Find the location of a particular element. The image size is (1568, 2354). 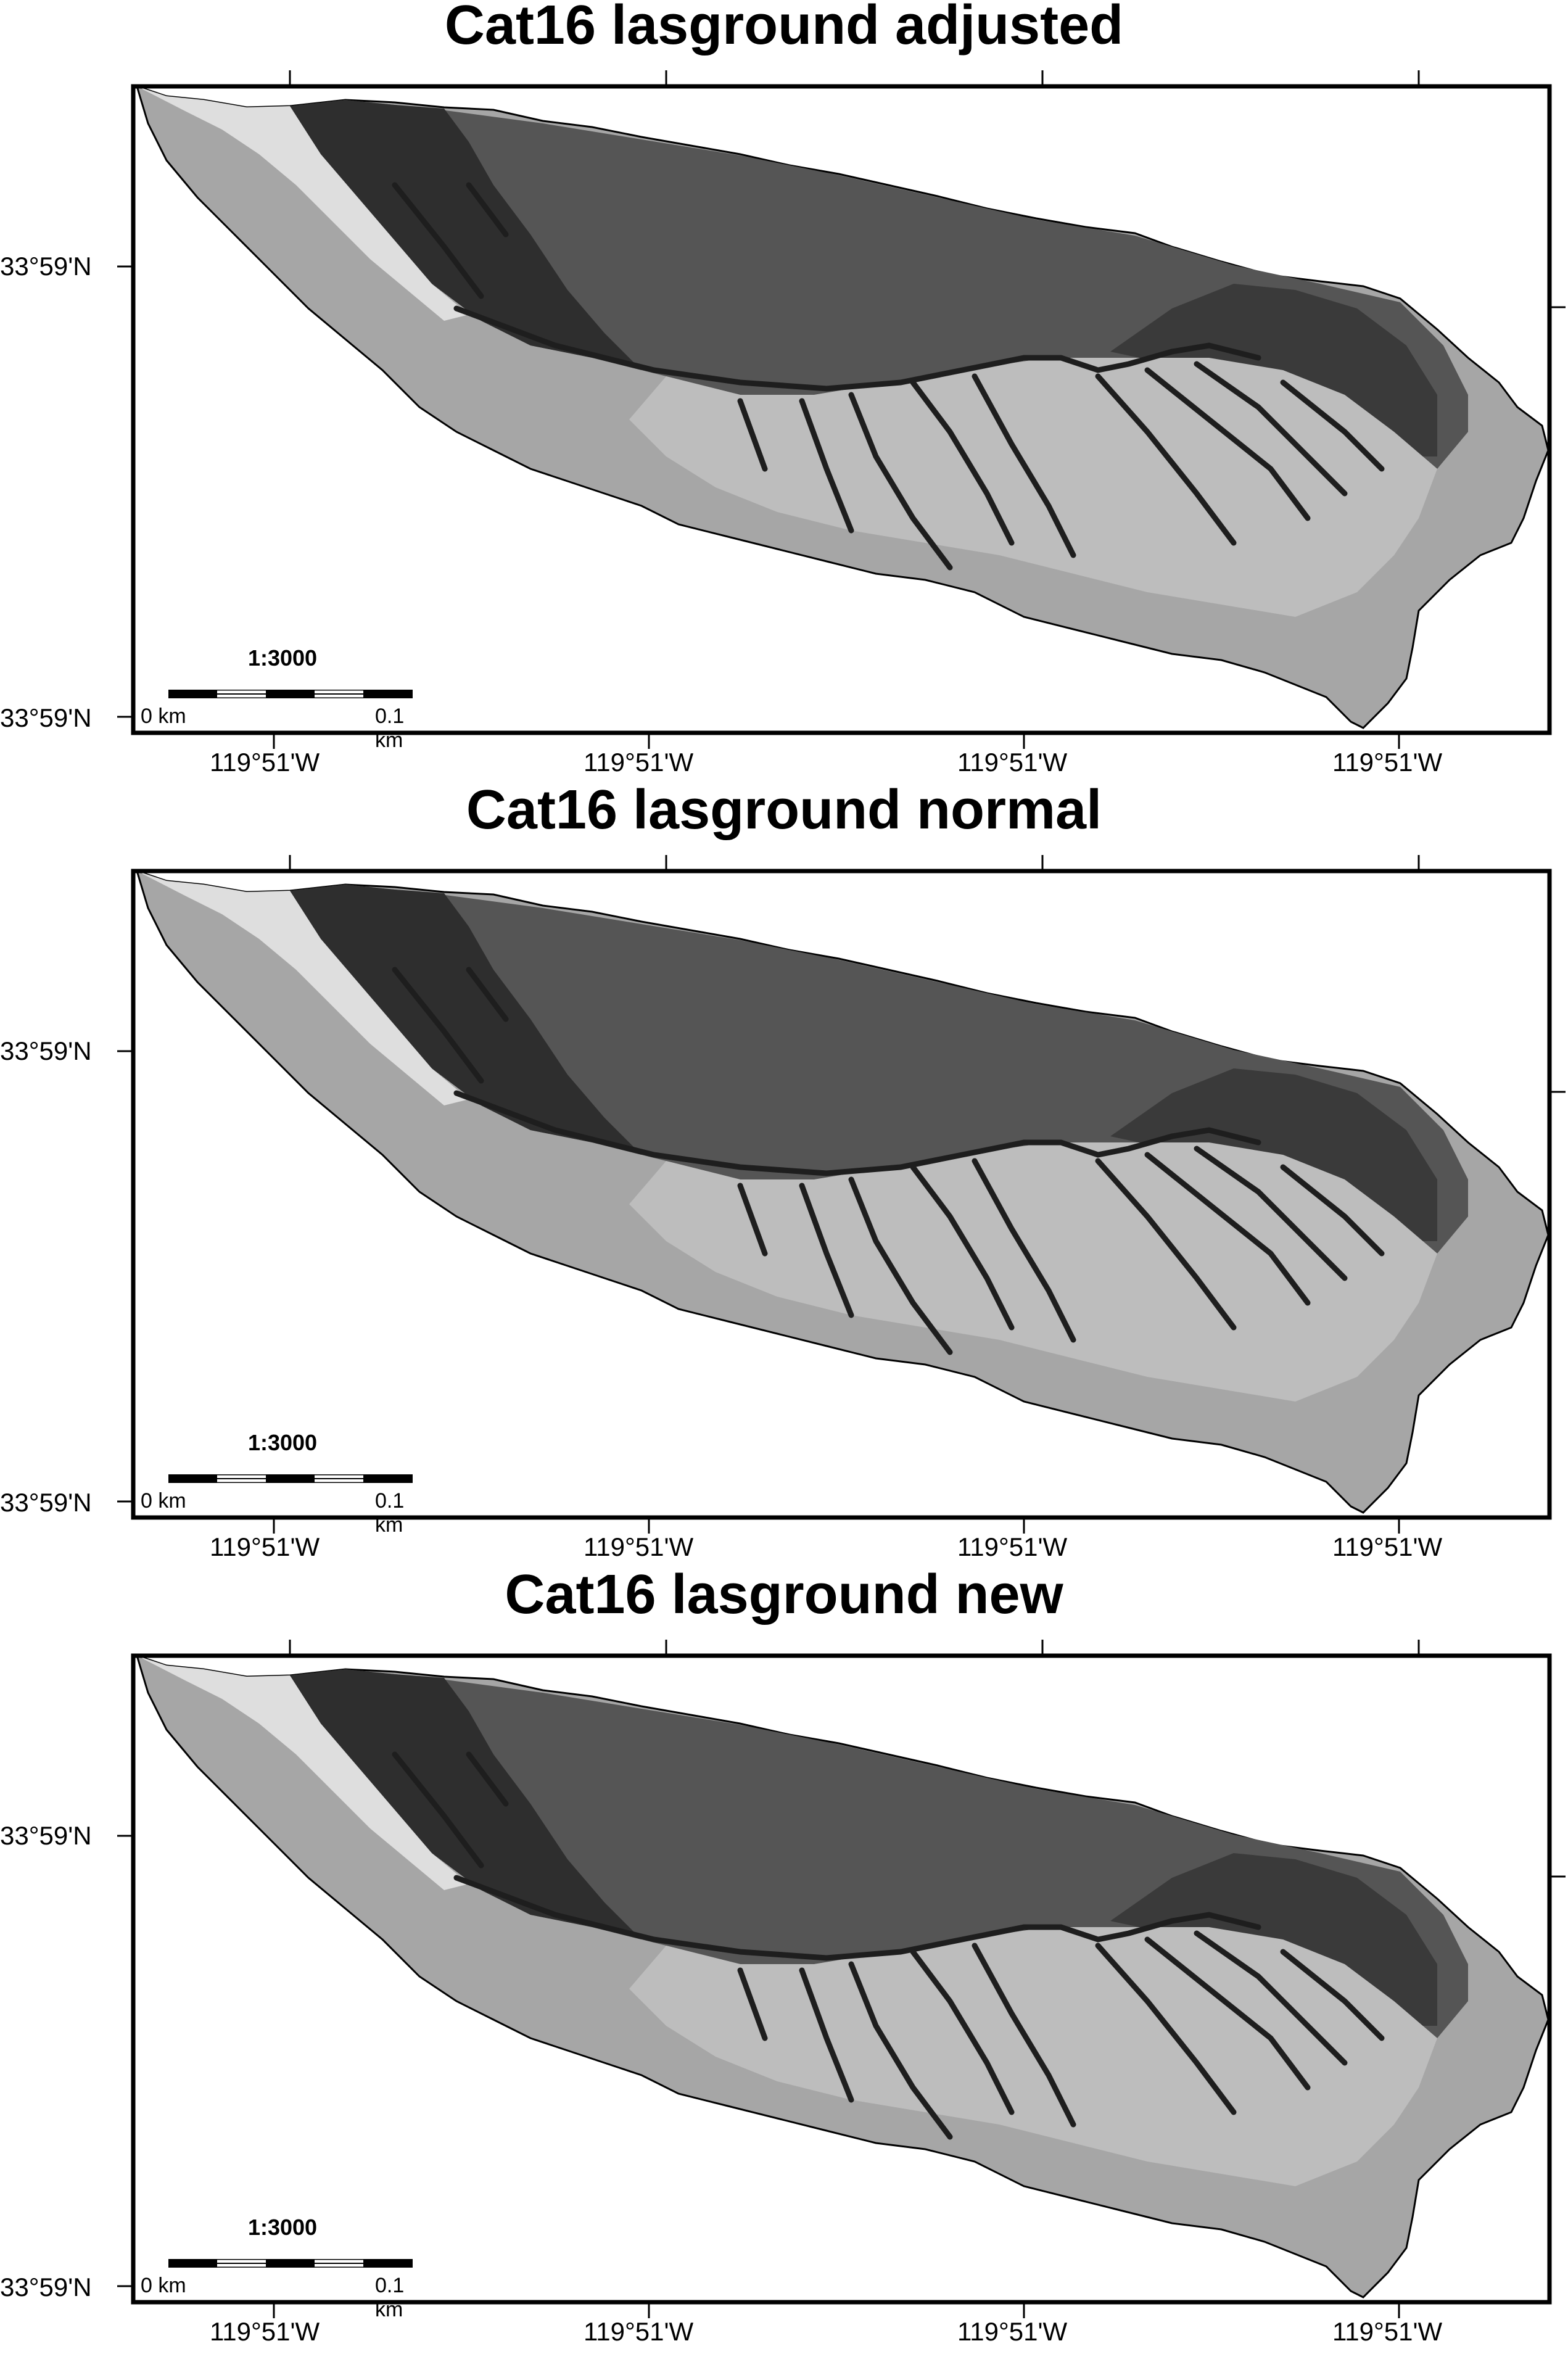

panel-title: Cat16 lasground new is located at coordinates (784, 1594).